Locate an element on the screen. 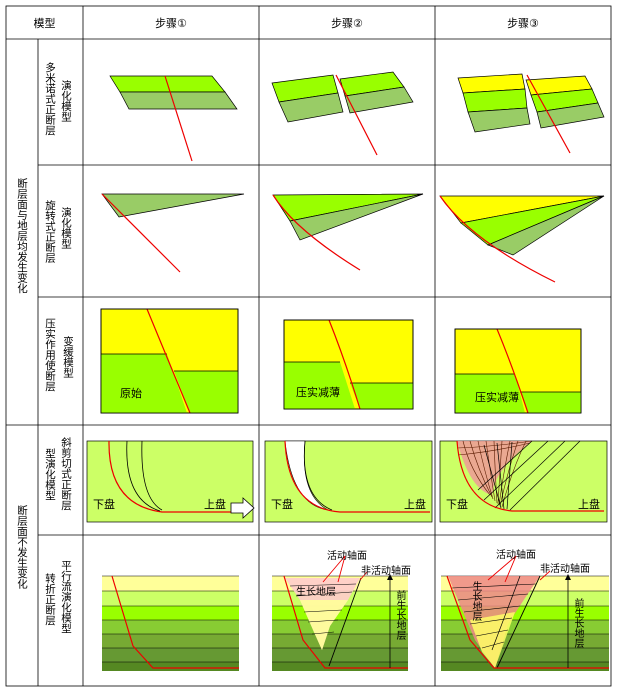 The height and width of the screenshot is (691, 620). row4-label-a: 斜剪切式正断层 is located at coordinates (66, 474).